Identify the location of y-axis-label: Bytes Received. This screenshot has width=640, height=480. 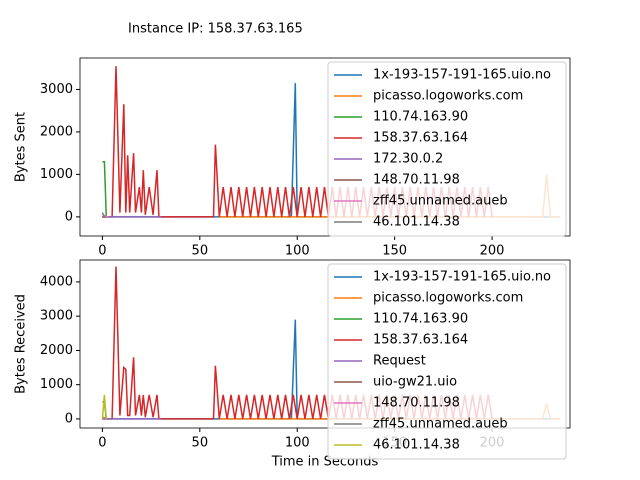
(21, 344).